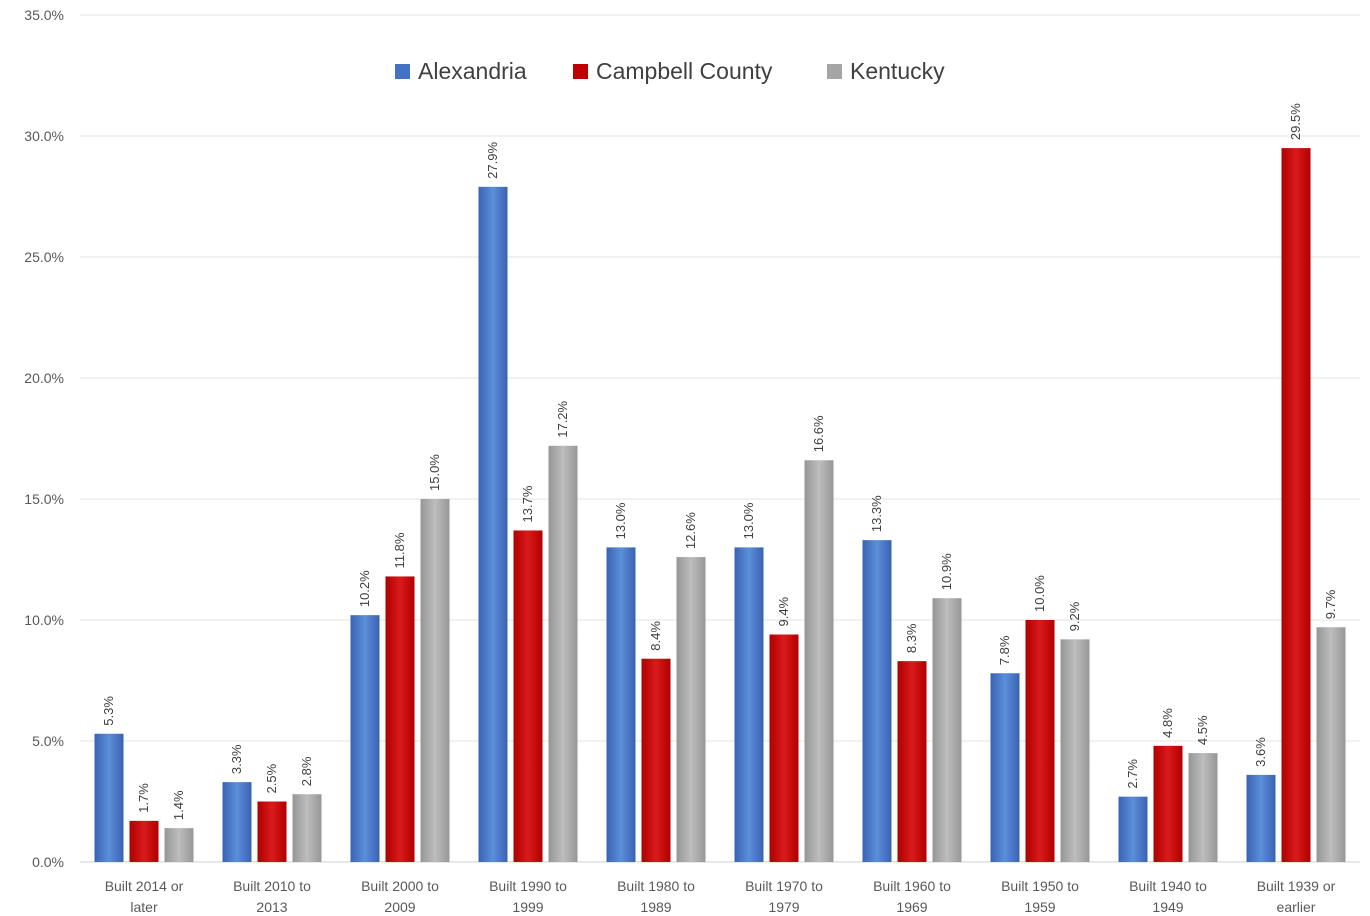  Describe the element at coordinates (784, 896) in the screenshot. I see `x-tick-label: Built 1970 to 1979` at that location.